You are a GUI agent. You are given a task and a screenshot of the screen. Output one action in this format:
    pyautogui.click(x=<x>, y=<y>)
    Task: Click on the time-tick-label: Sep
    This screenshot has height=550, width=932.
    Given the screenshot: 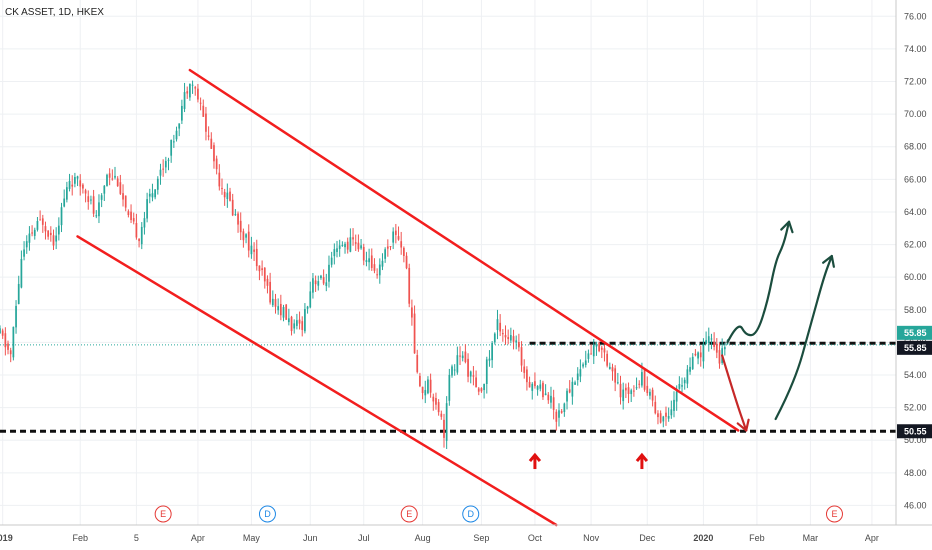 What is the action you would take?
    pyautogui.click(x=481, y=538)
    